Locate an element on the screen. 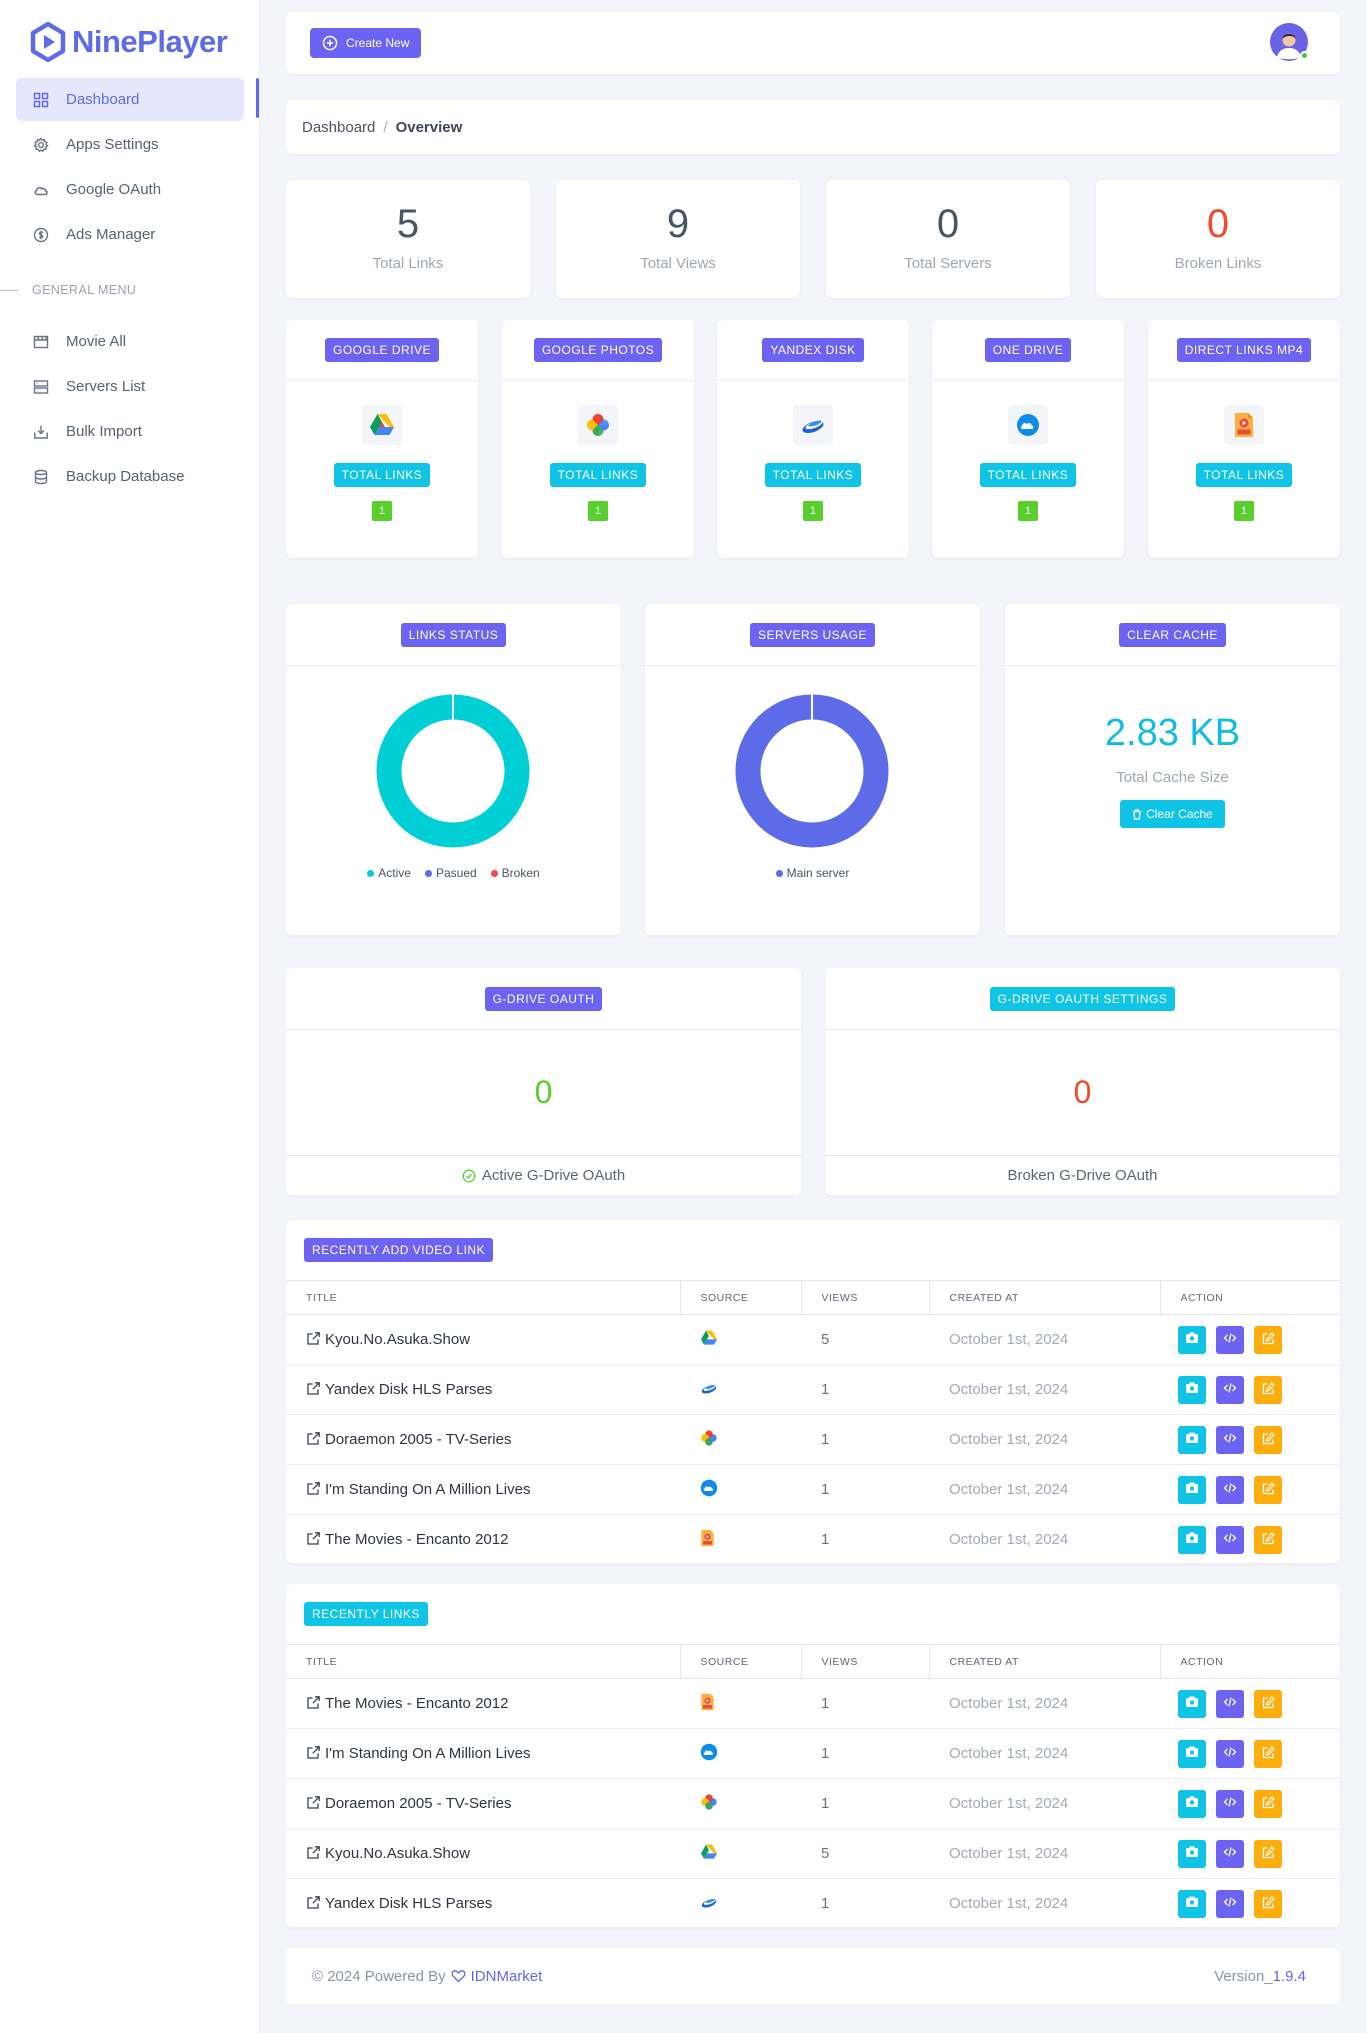 This screenshot has width=1366, height=2033. legend-item-main-server: Main server is located at coordinates (812, 873).